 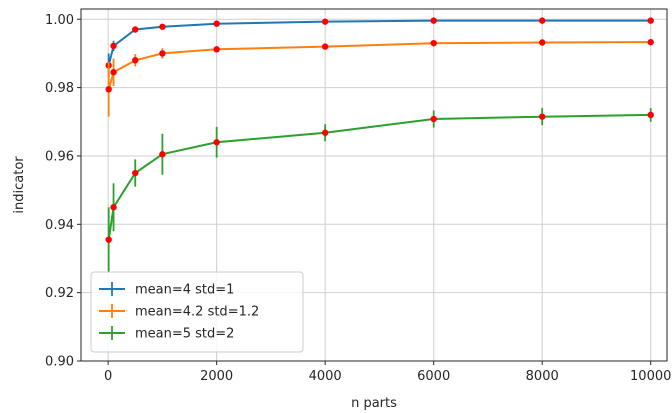 I want to click on x-tick-label: 8000, so click(x=542, y=376).